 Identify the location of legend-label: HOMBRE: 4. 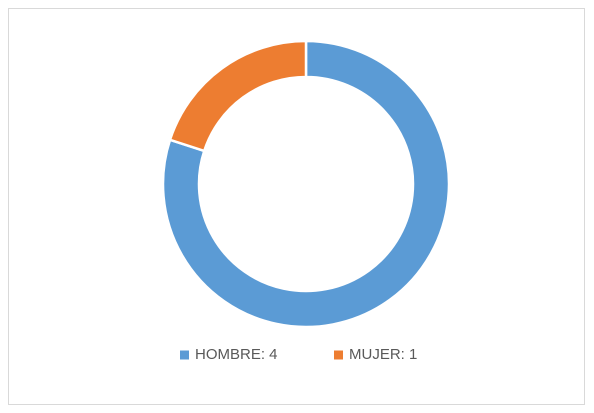
(236, 354).